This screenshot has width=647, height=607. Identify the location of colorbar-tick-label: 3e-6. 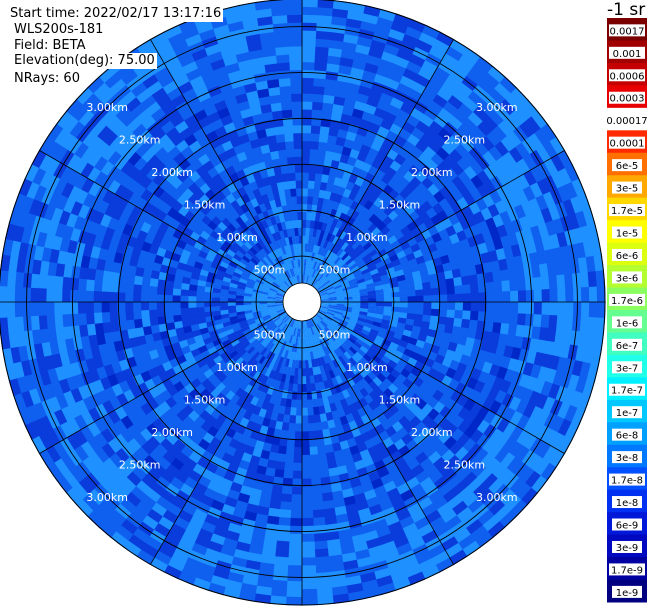
(627, 278).